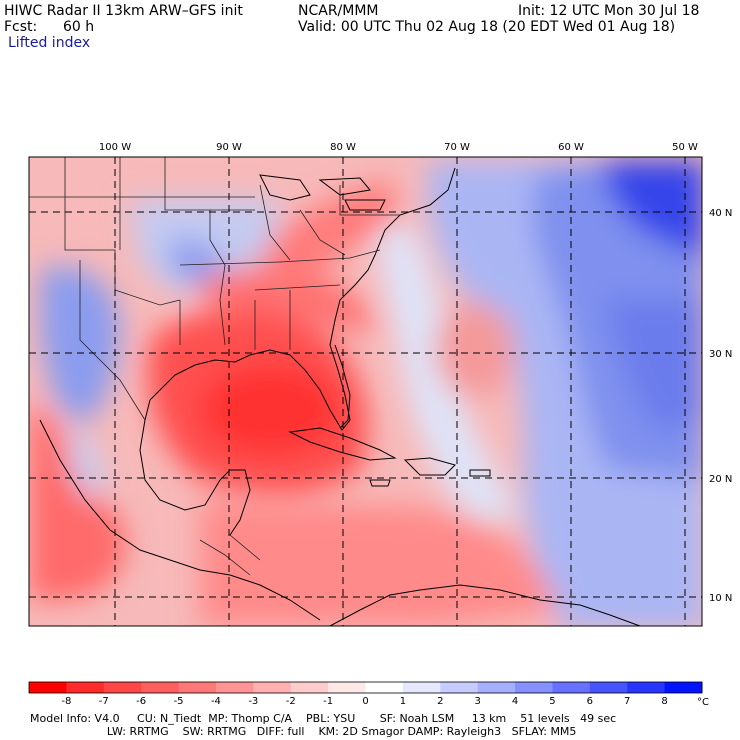  Describe the element at coordinates (477, 701) in the screenshot. I see `colorbar-label: 3` at that location.